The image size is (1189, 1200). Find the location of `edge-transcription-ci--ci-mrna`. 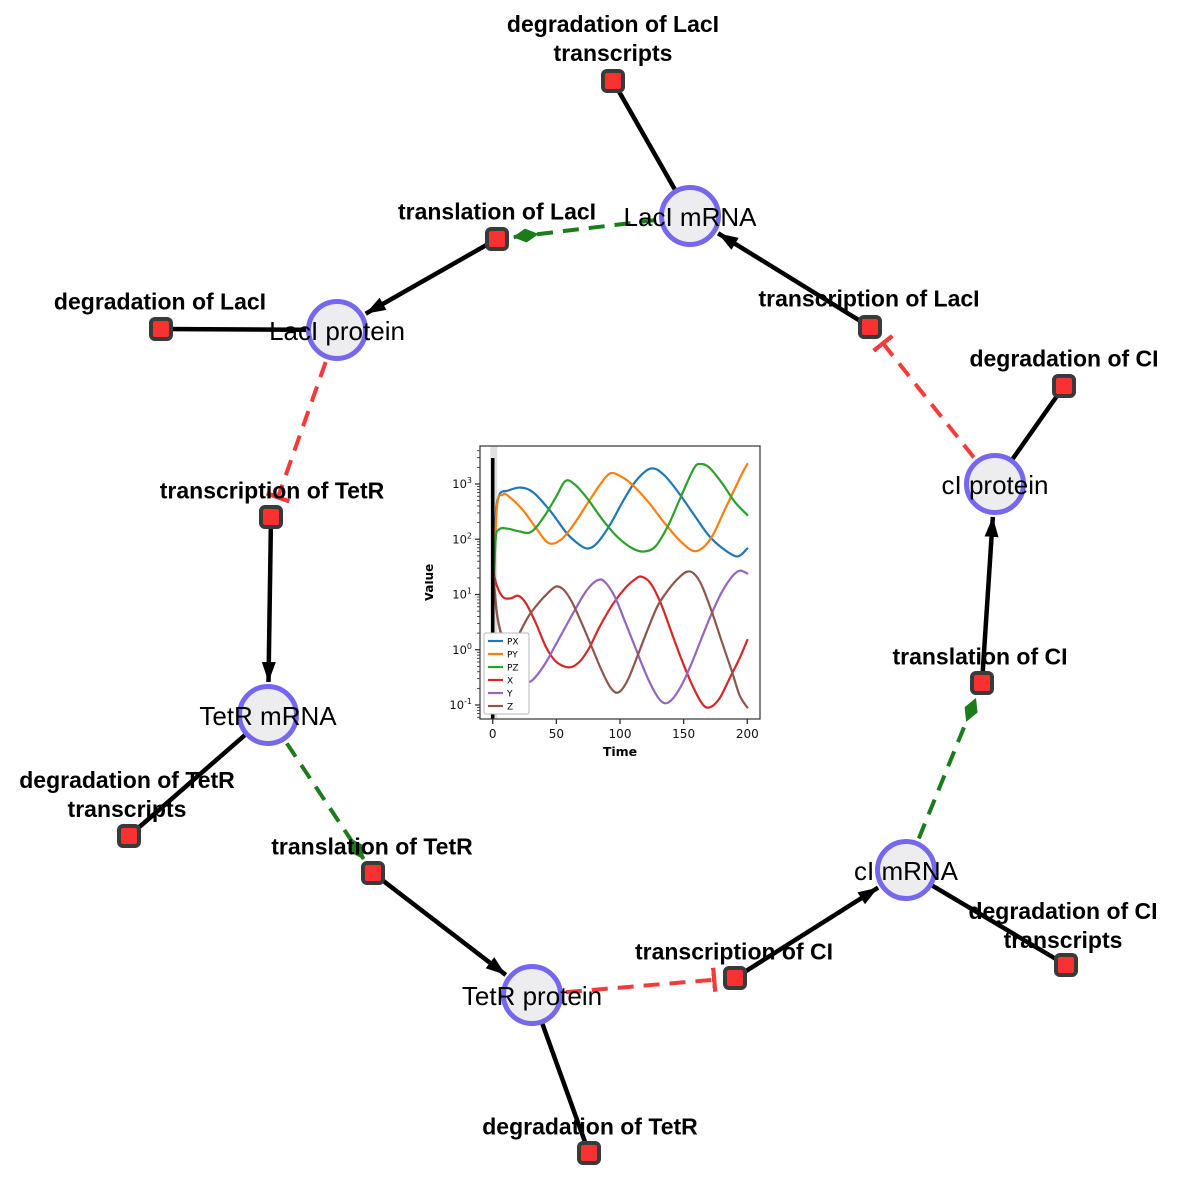

edge-transcription-ci--ci-mrna is located at coordinates (806, 932).